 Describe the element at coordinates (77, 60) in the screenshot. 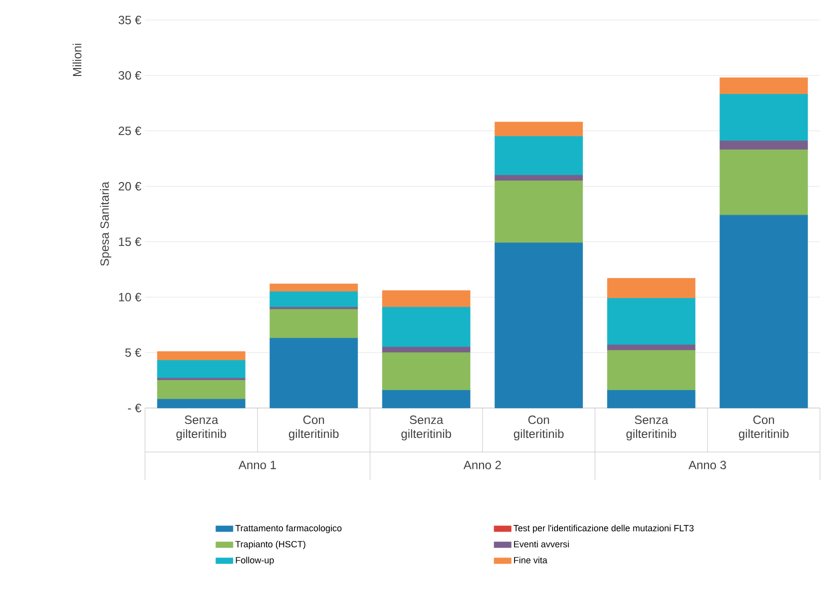

I see `text: Milioni` at that location.